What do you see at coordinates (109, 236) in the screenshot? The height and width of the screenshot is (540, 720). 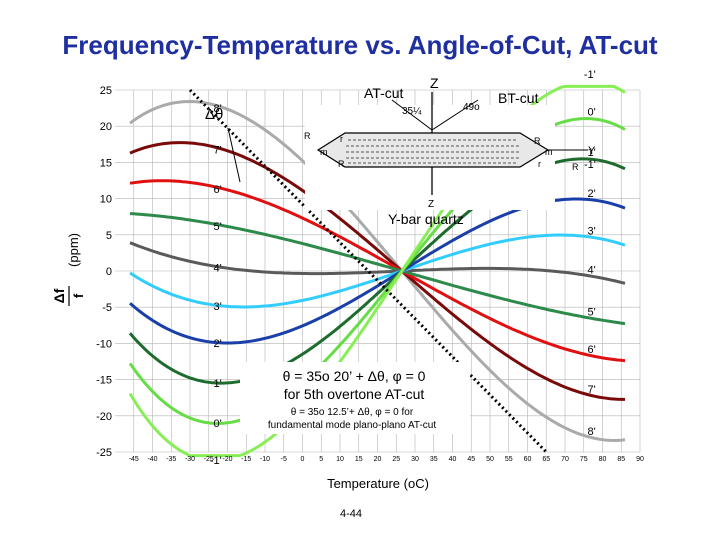 I see `y-tick-label: 5` at bounding box center [109, 236].